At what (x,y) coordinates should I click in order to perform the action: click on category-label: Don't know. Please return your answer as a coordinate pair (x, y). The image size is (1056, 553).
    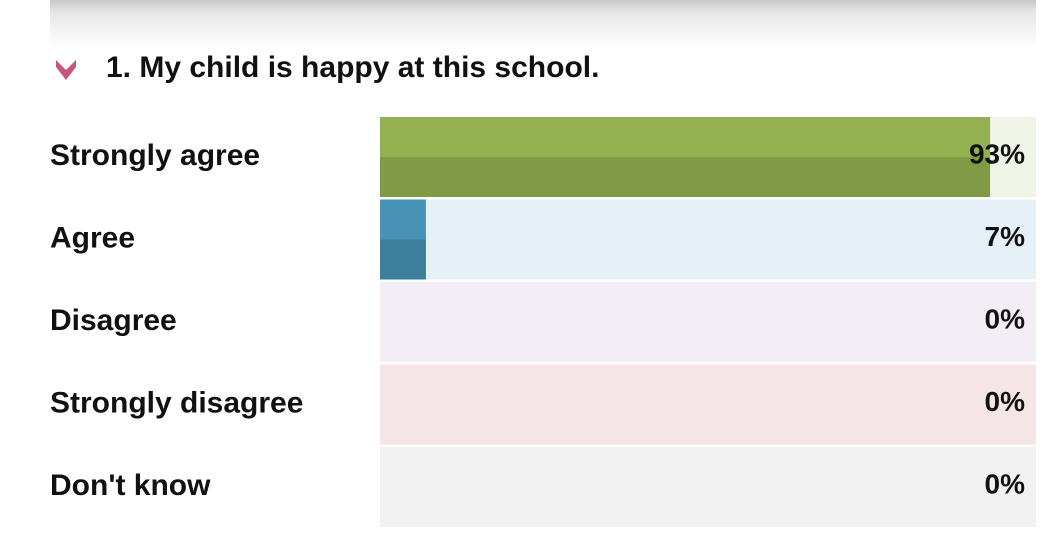
    Looking at the image, I should click on (130, 485).